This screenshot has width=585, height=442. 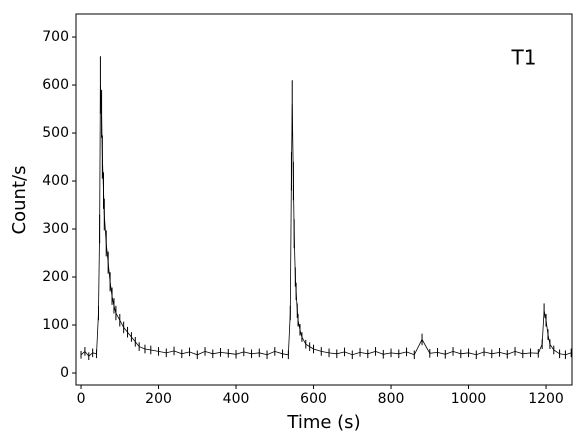 I want to click on x-tick-label: 0, so click(x=81, y=399).